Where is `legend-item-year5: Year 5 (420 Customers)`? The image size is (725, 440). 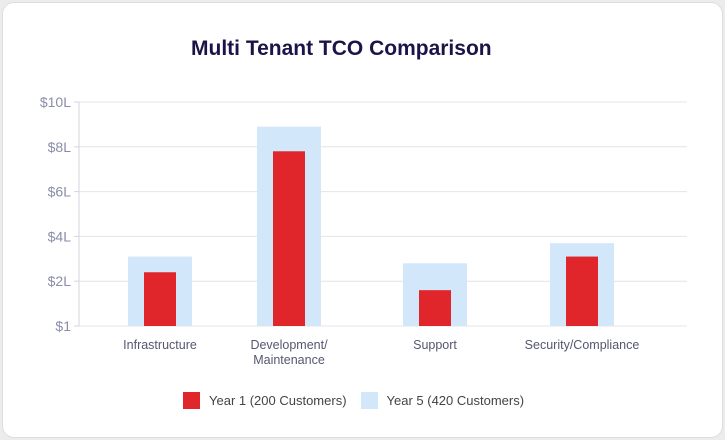
legend-item-year5: Year 5 (420 Customers) is located at coordinates (442, 400).